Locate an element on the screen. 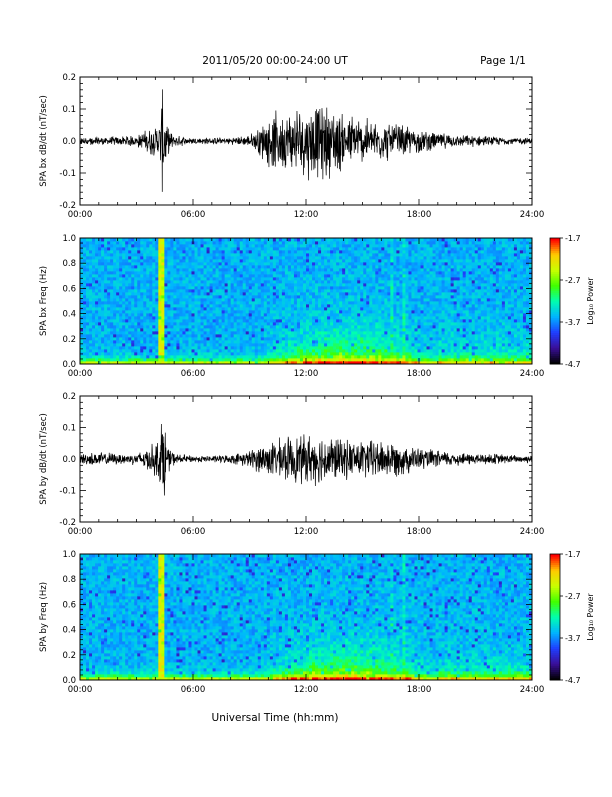 This screenshot has width=612, height=797. date-range-title: 2011/05/20 00:00-24:00 UT is located at coordinates (275, 61).